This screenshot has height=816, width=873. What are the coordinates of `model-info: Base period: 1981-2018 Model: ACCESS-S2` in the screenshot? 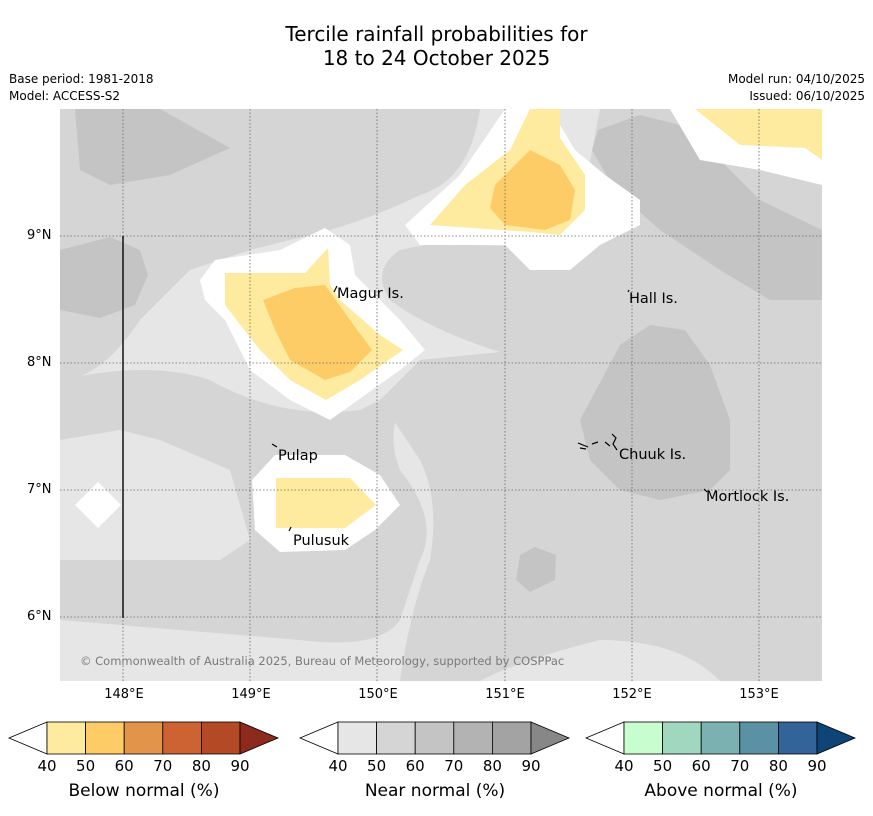 It's located at (81, 88).